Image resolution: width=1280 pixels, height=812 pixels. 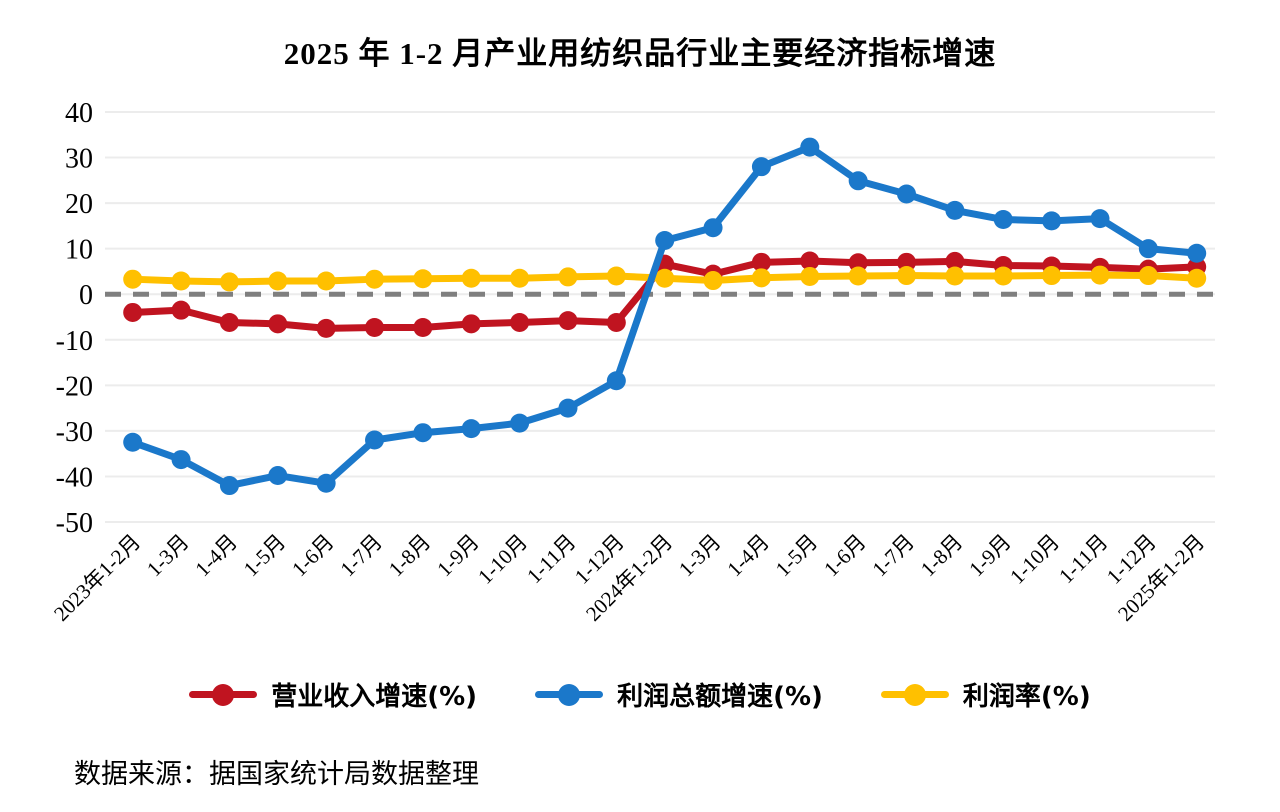 I want to click on legend-item-profit-growth: 利润总额增速(%), so click(x=679, y=694).